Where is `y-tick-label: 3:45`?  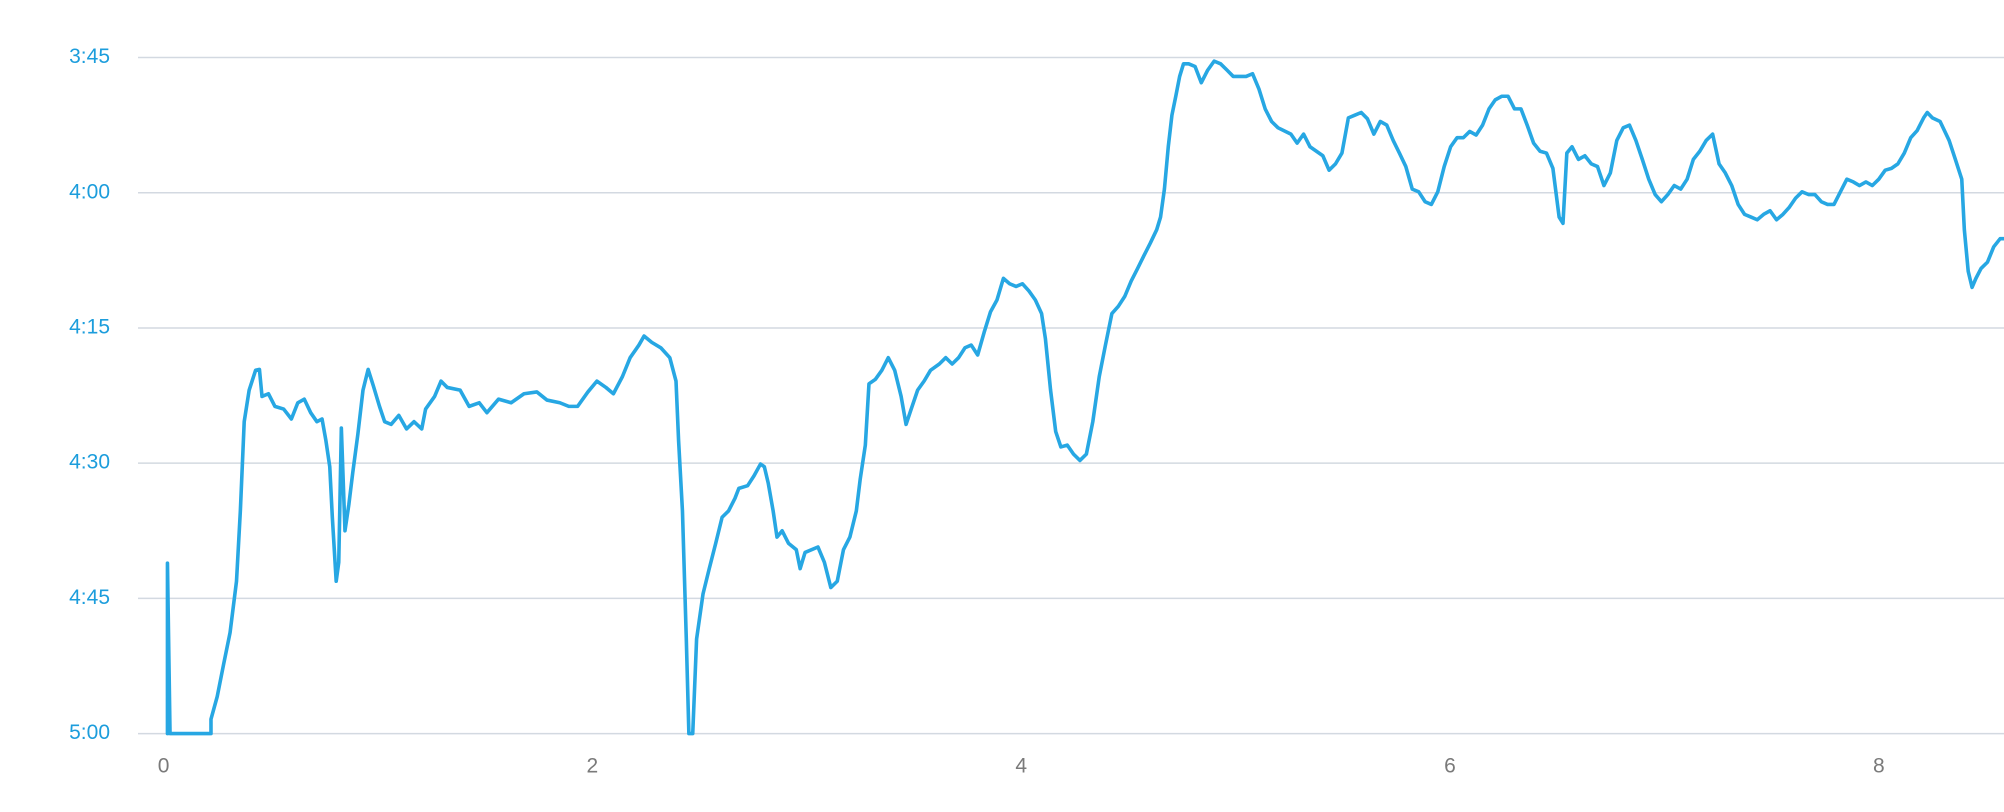 y-tick-label: 3:45 is located at coordinates (89, 56).